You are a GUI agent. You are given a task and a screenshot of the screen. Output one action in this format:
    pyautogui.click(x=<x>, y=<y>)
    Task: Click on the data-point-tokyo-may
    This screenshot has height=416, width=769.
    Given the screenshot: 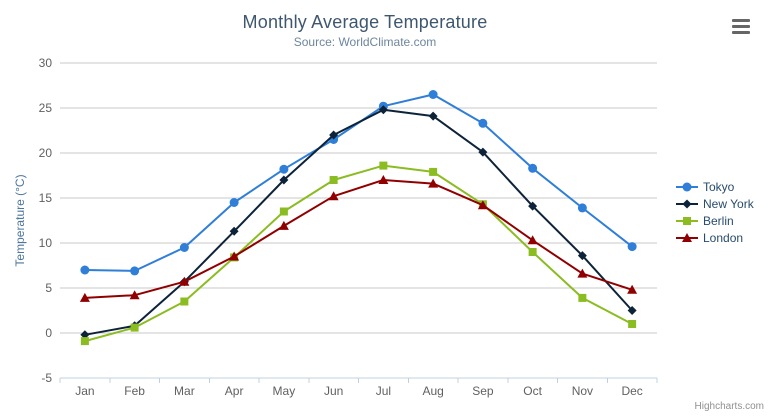 What is the action you would take?
    pyautogui.click(x=284, y=169)
    